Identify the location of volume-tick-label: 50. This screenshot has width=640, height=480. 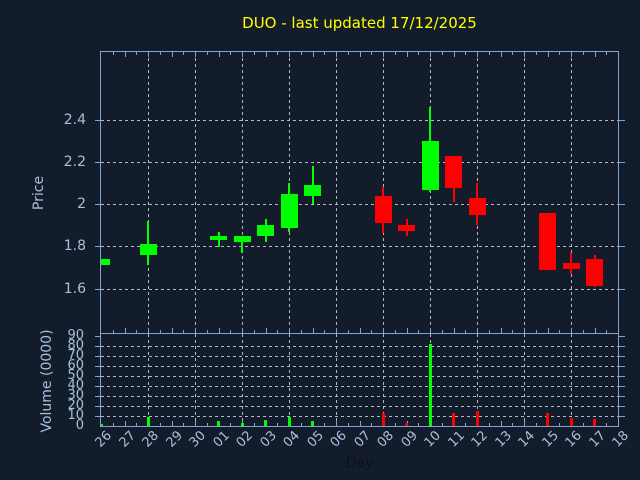
(75, 375).